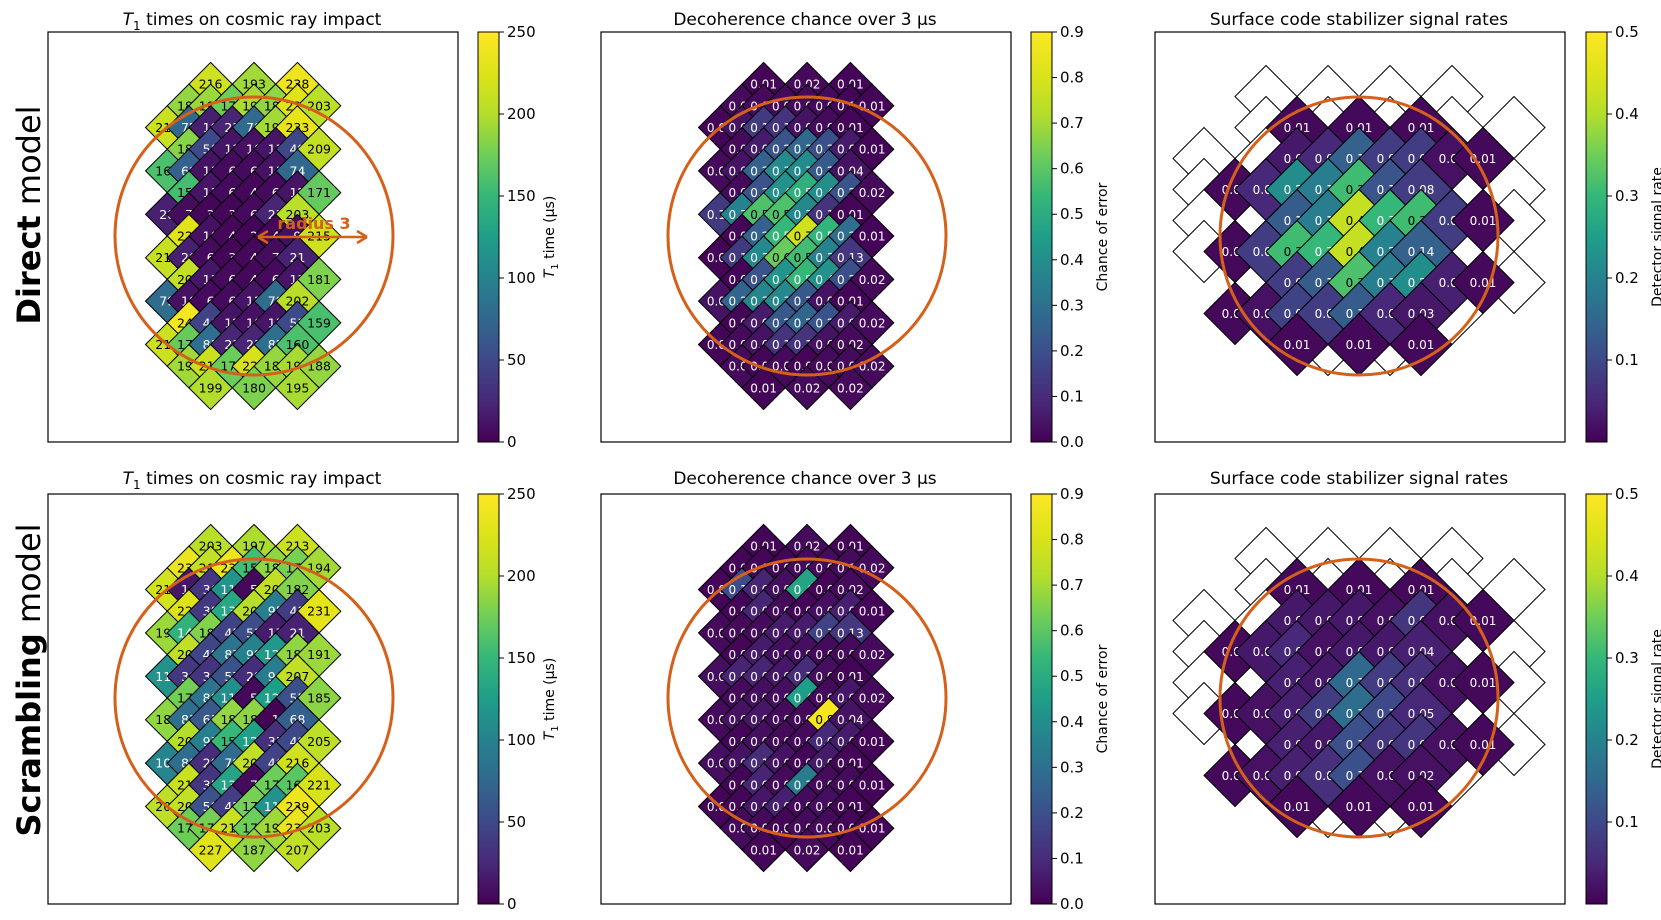 This screenshot has width=1661, height=920. I want to click on panel-frame-decoherence-direct, so click(806, 237).